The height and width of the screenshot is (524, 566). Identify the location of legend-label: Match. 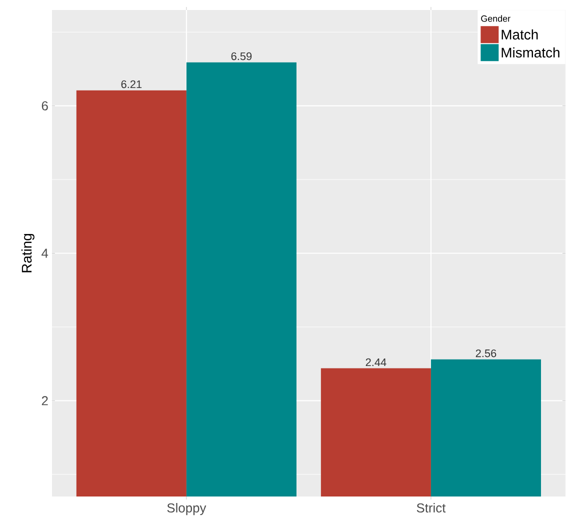
(520, 34).